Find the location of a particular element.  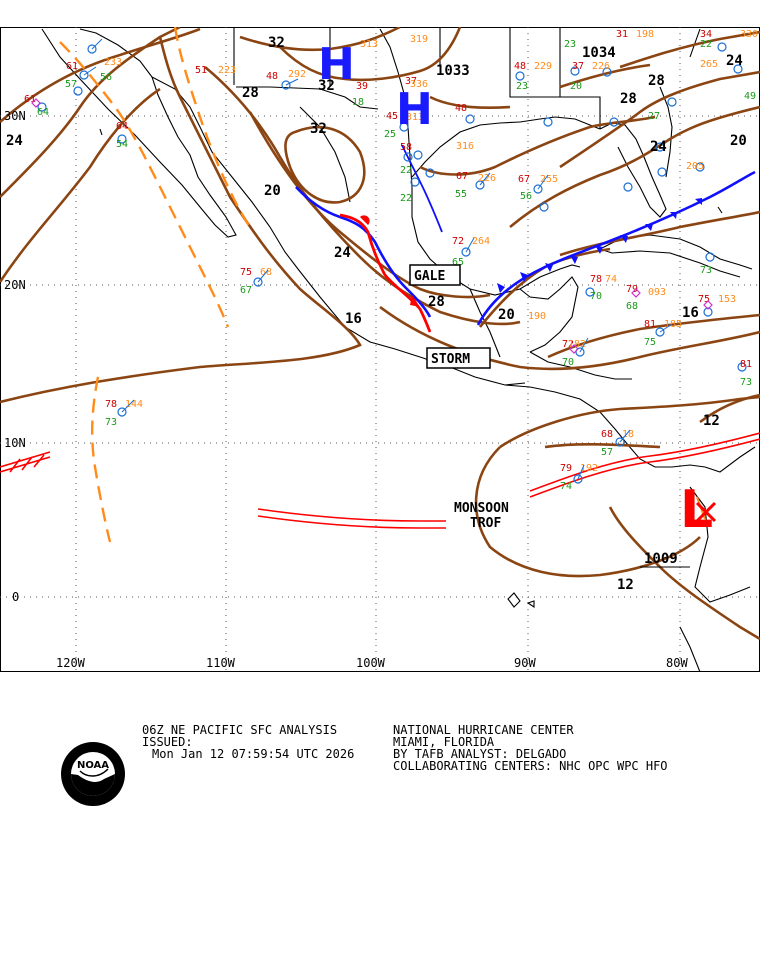

issued-time: Mon Jan 12 07:59:54 UTC 2026 is located at coordinates (253, 754).